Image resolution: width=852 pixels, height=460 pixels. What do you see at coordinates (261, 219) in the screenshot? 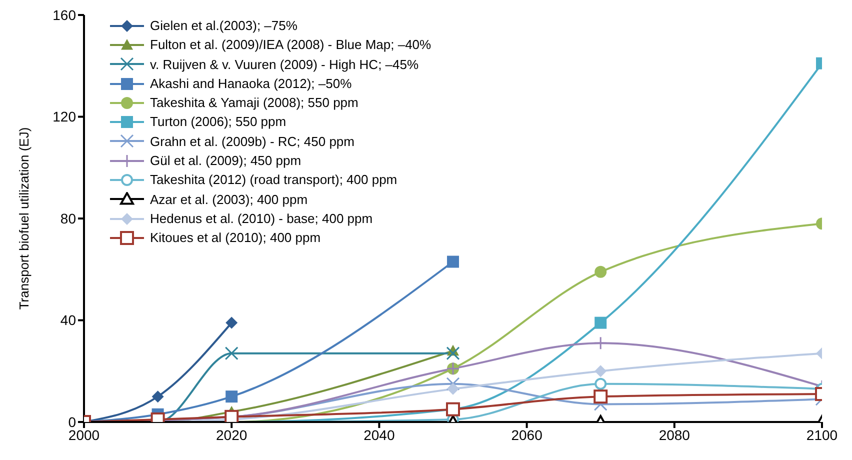
I see `legend-label: Hedenus et al. (2010) - base; 400 ppm` at bounding box center [261, 219].